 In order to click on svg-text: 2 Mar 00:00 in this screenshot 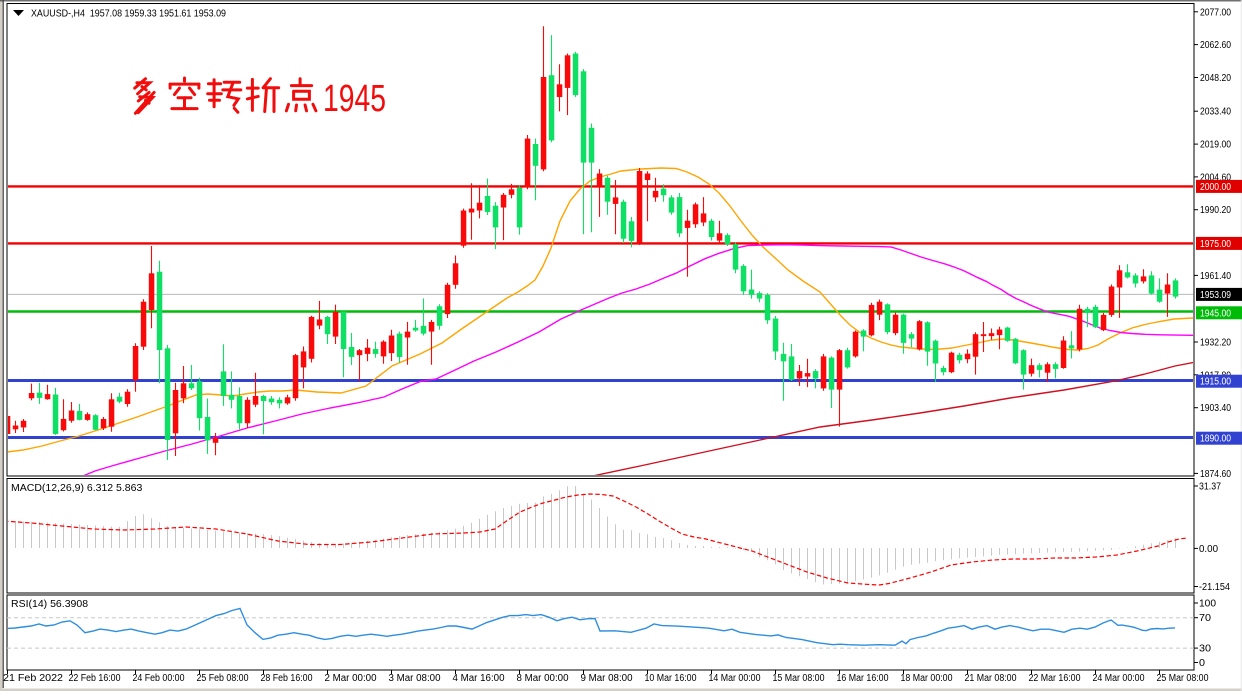, I will do `click(351, 678)`.